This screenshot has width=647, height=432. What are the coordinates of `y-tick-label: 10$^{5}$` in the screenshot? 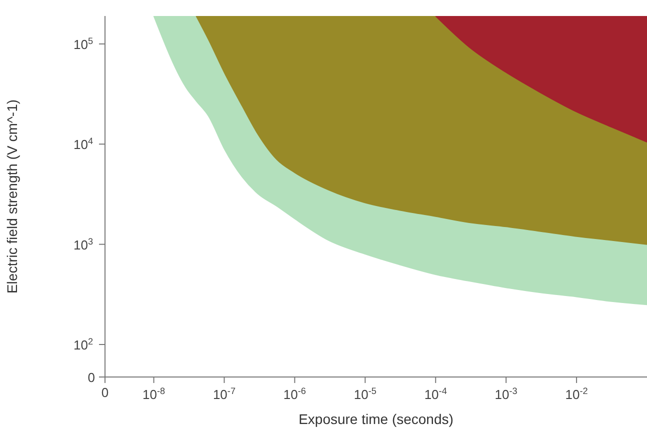 It's located at (83, 44).